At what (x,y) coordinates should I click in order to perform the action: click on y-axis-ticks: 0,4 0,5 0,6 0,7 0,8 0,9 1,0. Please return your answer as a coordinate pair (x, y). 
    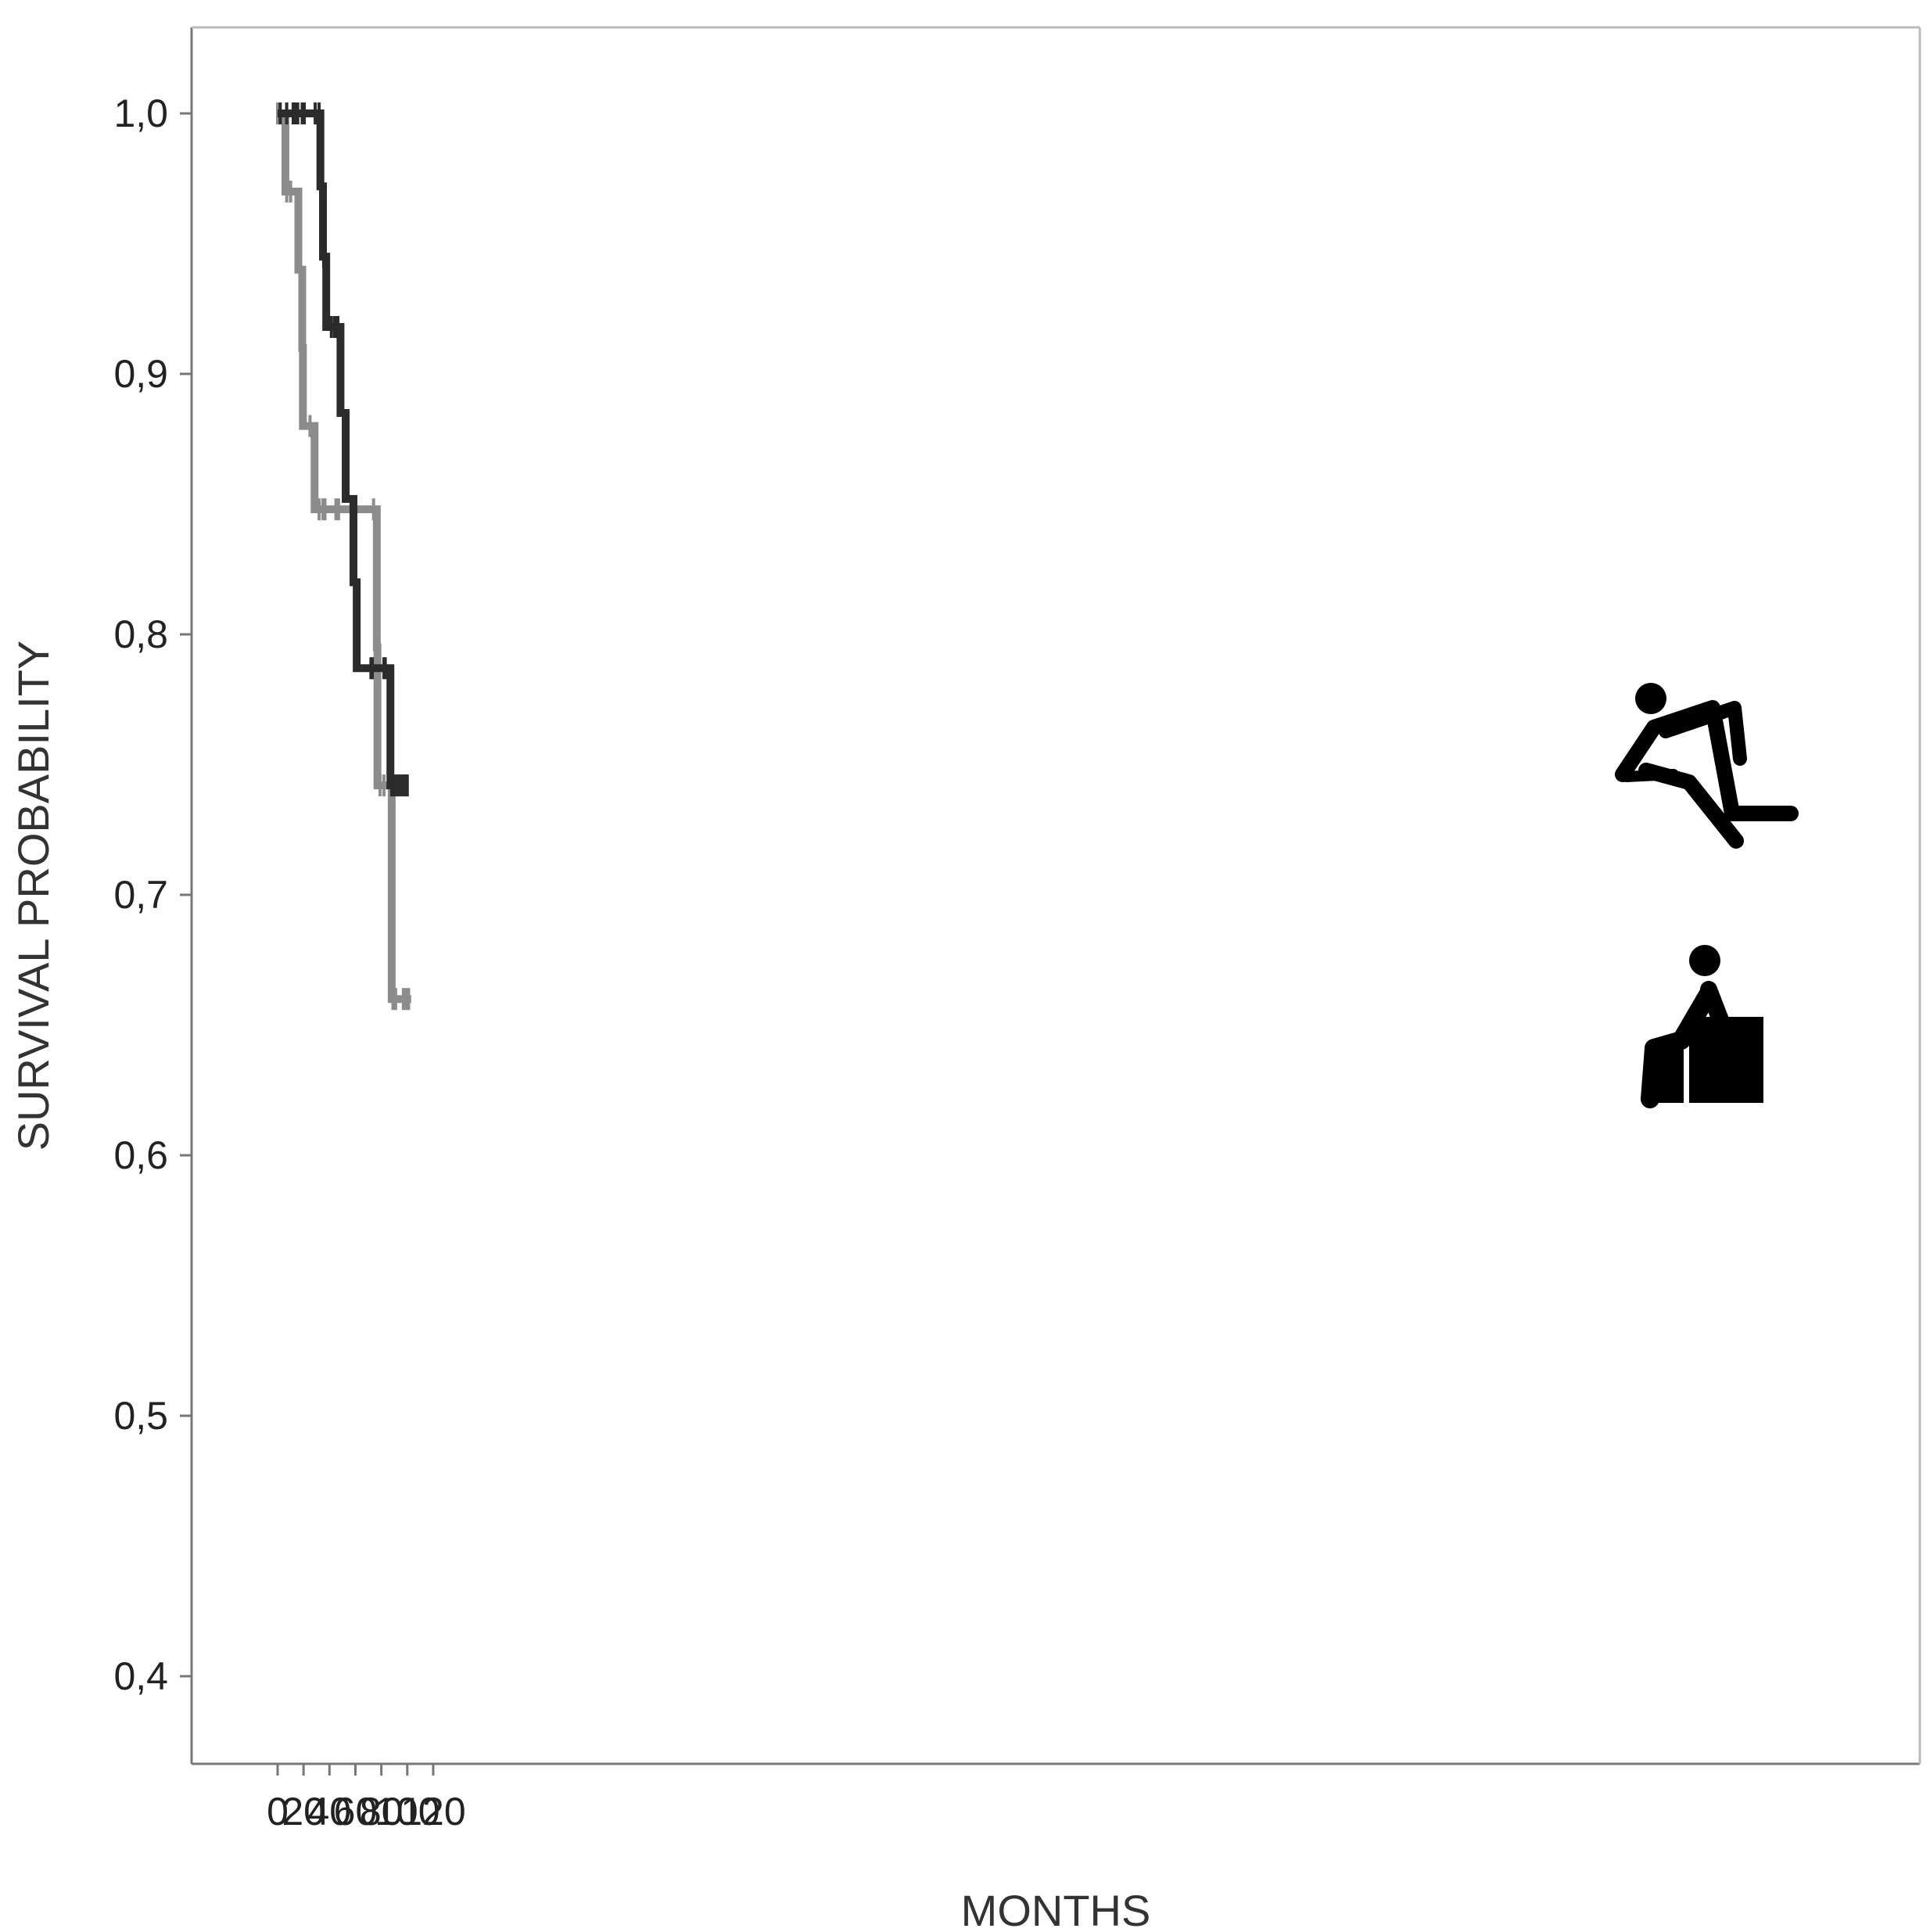
    Looking at the image, I should click on (152, 895).